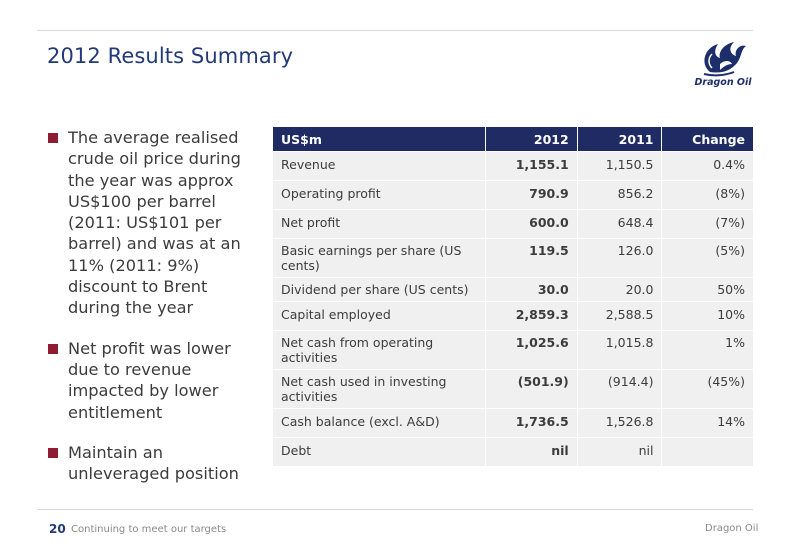  I want to click on value-2012: 30.0, so click(531, 289).